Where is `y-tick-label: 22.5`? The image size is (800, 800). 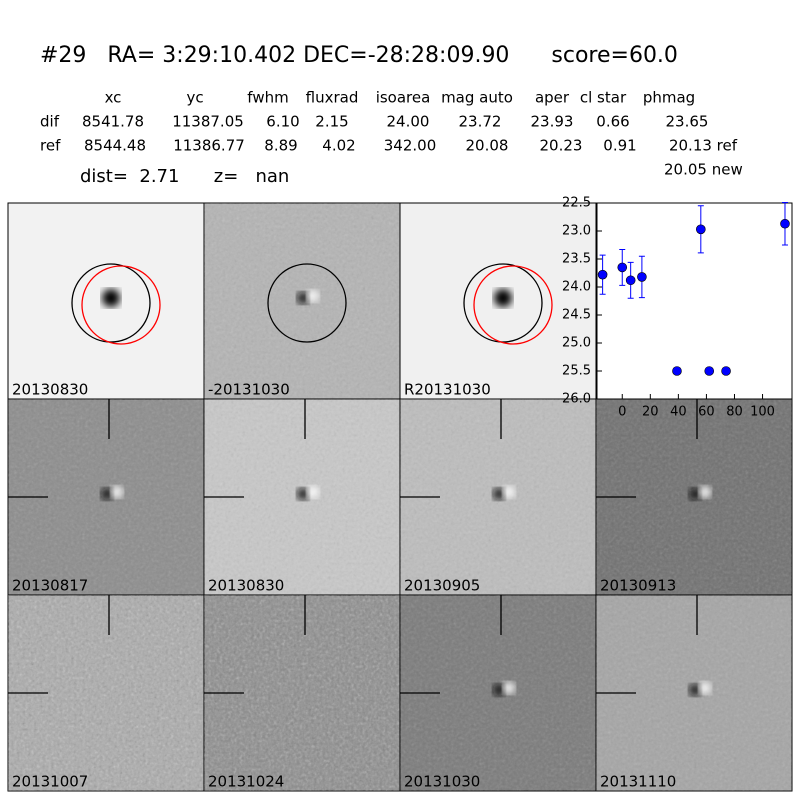
y-tick-label: 22.5 is located at coordinates (576, 203).